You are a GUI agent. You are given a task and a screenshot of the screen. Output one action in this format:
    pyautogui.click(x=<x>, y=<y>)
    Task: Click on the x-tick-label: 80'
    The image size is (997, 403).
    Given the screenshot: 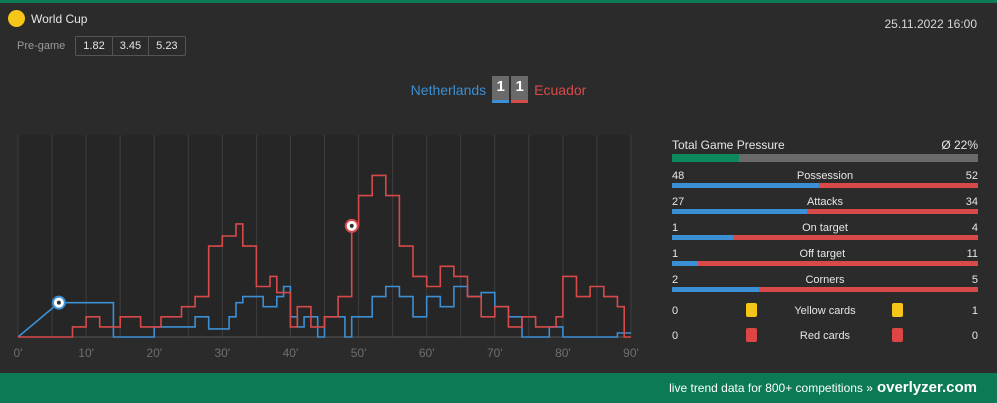 What is the action you would take?
    pyautogui.click(x=563, y=353)
    